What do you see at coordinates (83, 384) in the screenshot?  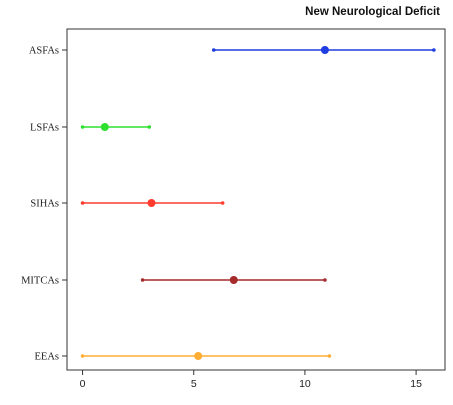 I see `x-tick-label-0: 0` at bounding box center [83, 384].